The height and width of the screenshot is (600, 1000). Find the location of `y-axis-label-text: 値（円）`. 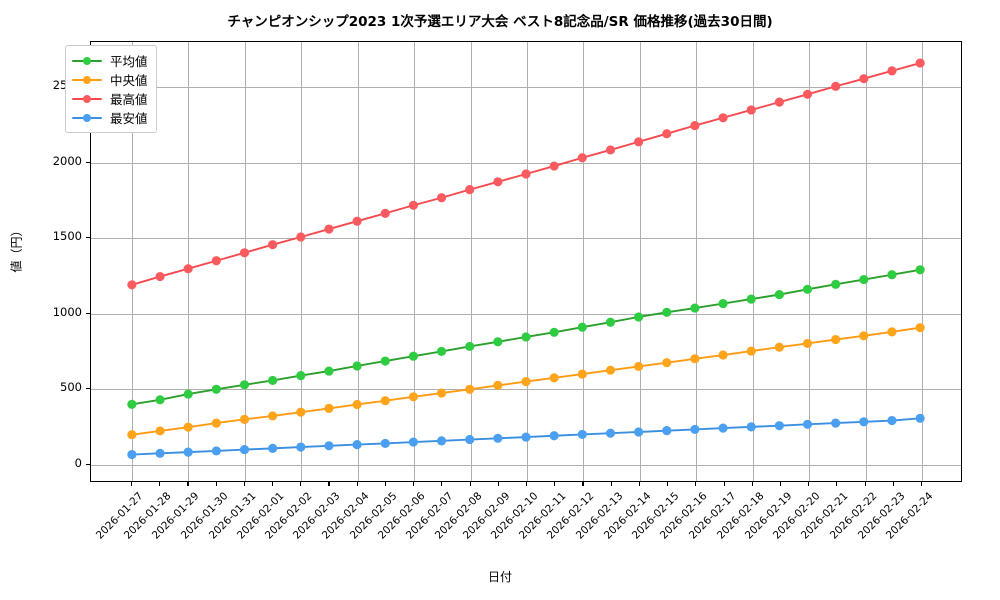

y-axis-label-text: 値（円） is located at coordinates (16, 248).